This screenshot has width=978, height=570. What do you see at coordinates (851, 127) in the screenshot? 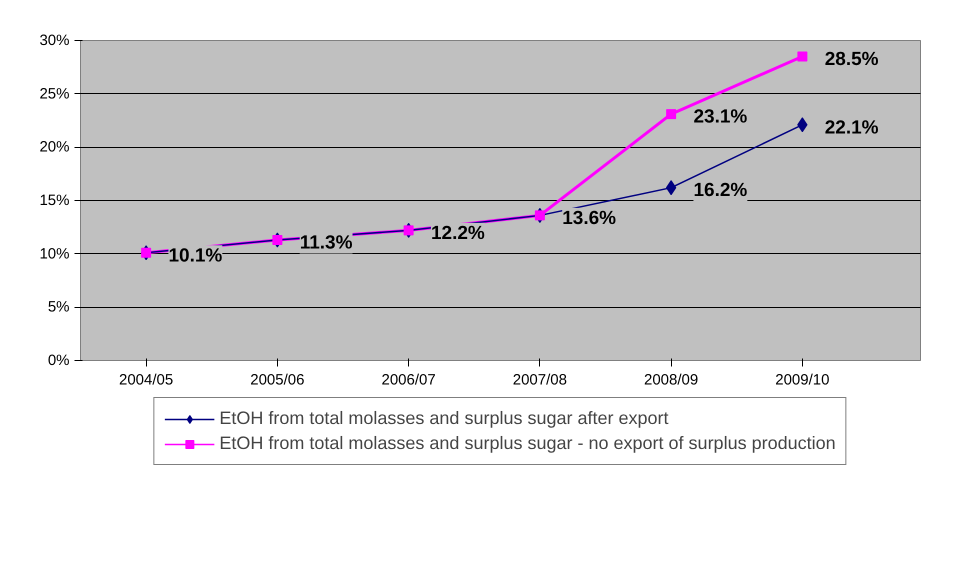
I see `data-label: 22.1%` at bounding box center [851, 127].